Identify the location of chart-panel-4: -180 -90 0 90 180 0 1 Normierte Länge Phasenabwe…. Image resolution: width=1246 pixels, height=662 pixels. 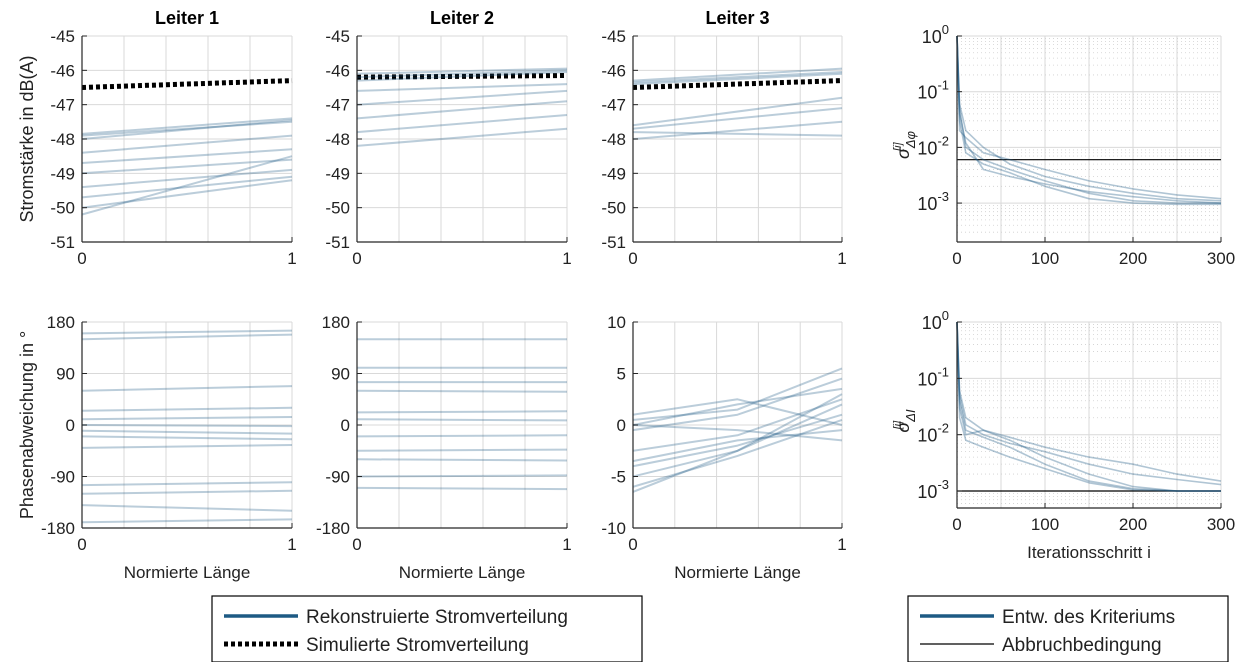
(157, 447).